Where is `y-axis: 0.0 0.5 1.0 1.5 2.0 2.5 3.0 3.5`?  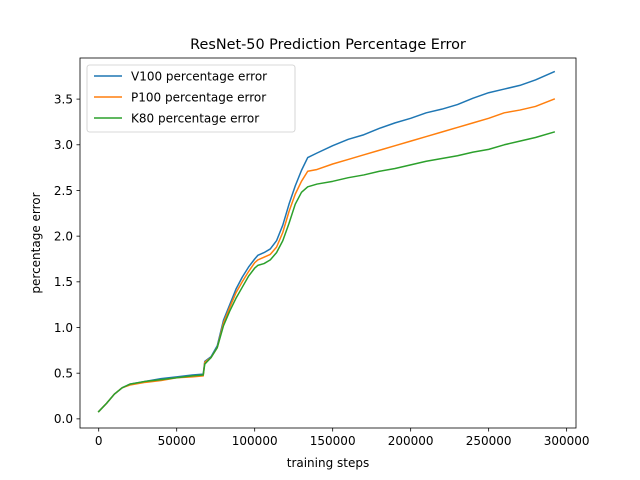
y-axis: 0.0 0.5 1.0 1.5 2.0 2.5 3.0 3.5 is located at coordinates (67, 259).